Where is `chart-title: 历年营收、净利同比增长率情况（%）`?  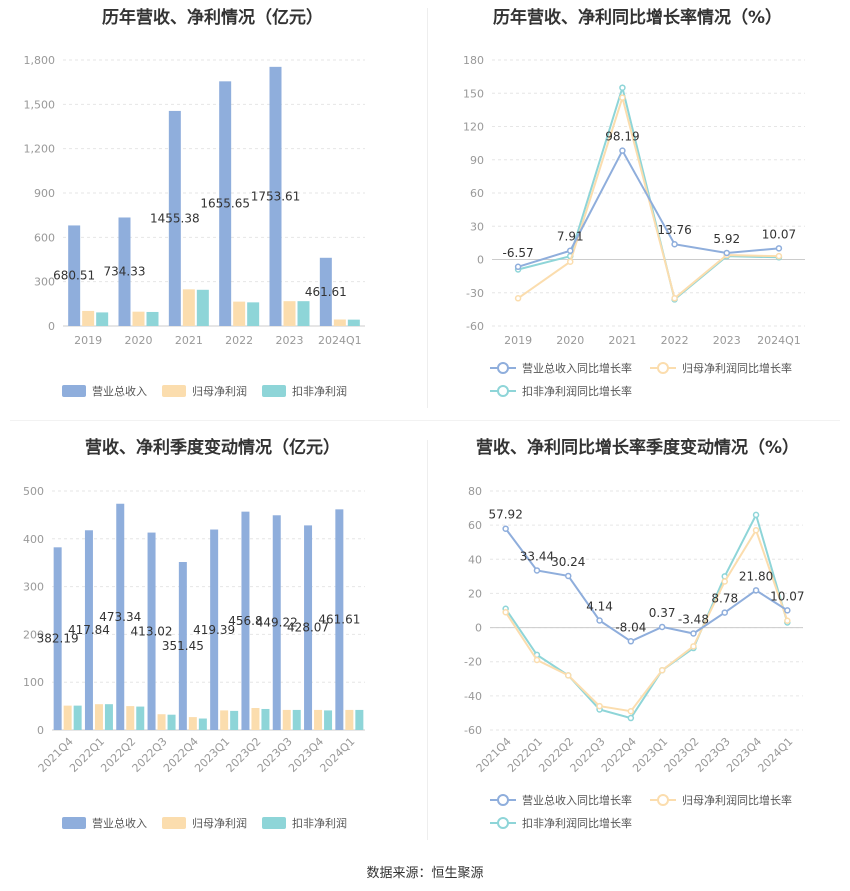 chart-title: 历年营收、净利同比增长率情况（%） is located at coordinates (637, 18).